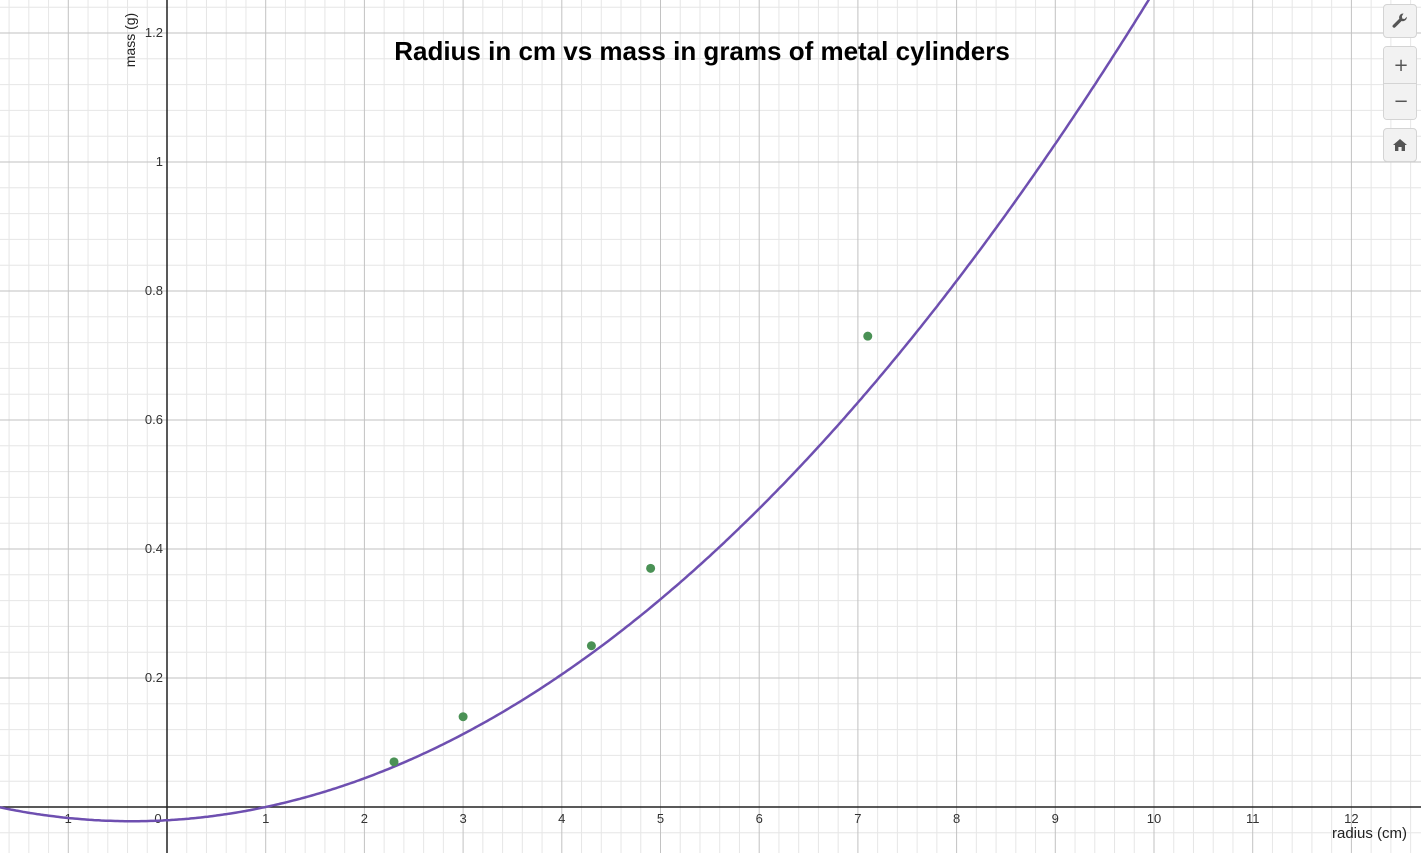  Describe the element at coordinates (561, 818) in the screenshot. I see `x-tick-label: 4` at that location.